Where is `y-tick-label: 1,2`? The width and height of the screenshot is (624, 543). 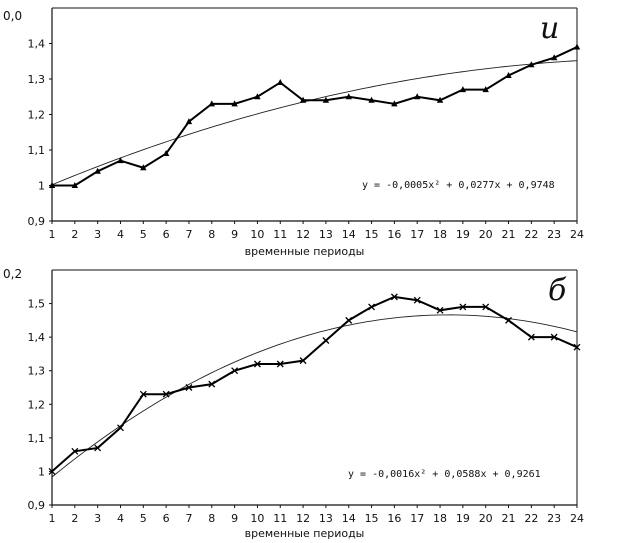 y-tick-label: 1,2 is located at coordinates (37, 404).